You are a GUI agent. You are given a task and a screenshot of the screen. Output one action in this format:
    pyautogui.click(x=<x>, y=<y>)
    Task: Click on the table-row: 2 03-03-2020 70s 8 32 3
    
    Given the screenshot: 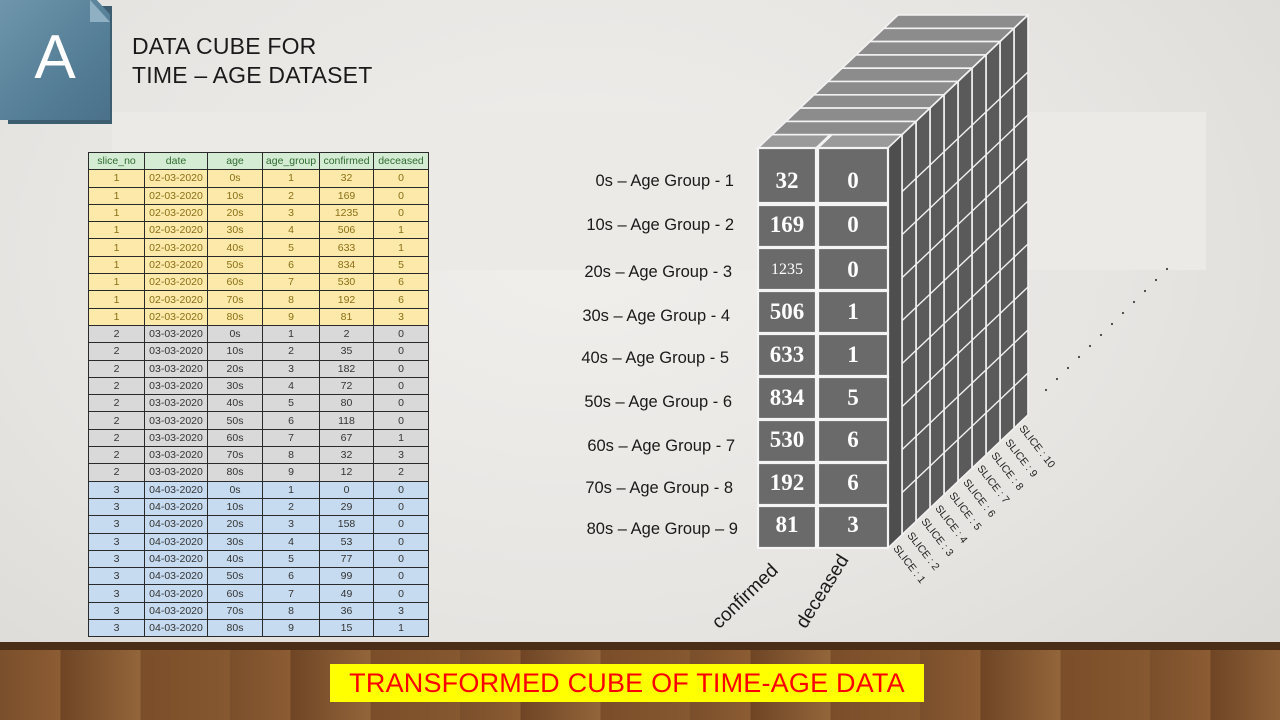 What is the action you would take?
    pyautogui.click(x=258, y=455)
    